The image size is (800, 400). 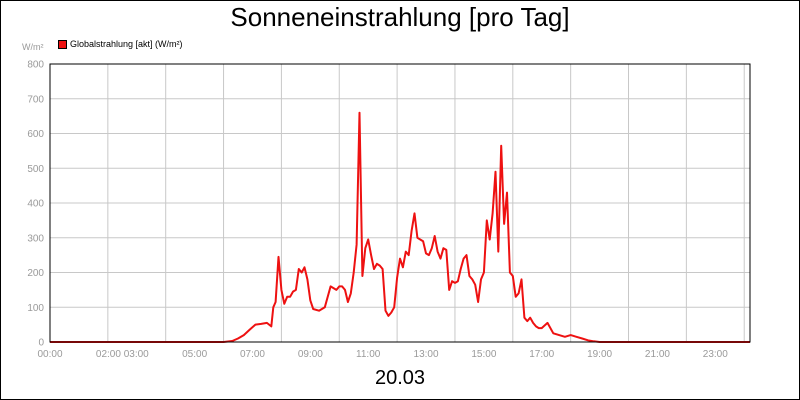 What do you see at coordinates (41, 343) in the screenshot?
I see `y-tick-label: 0` at bounding box center [41, 343].